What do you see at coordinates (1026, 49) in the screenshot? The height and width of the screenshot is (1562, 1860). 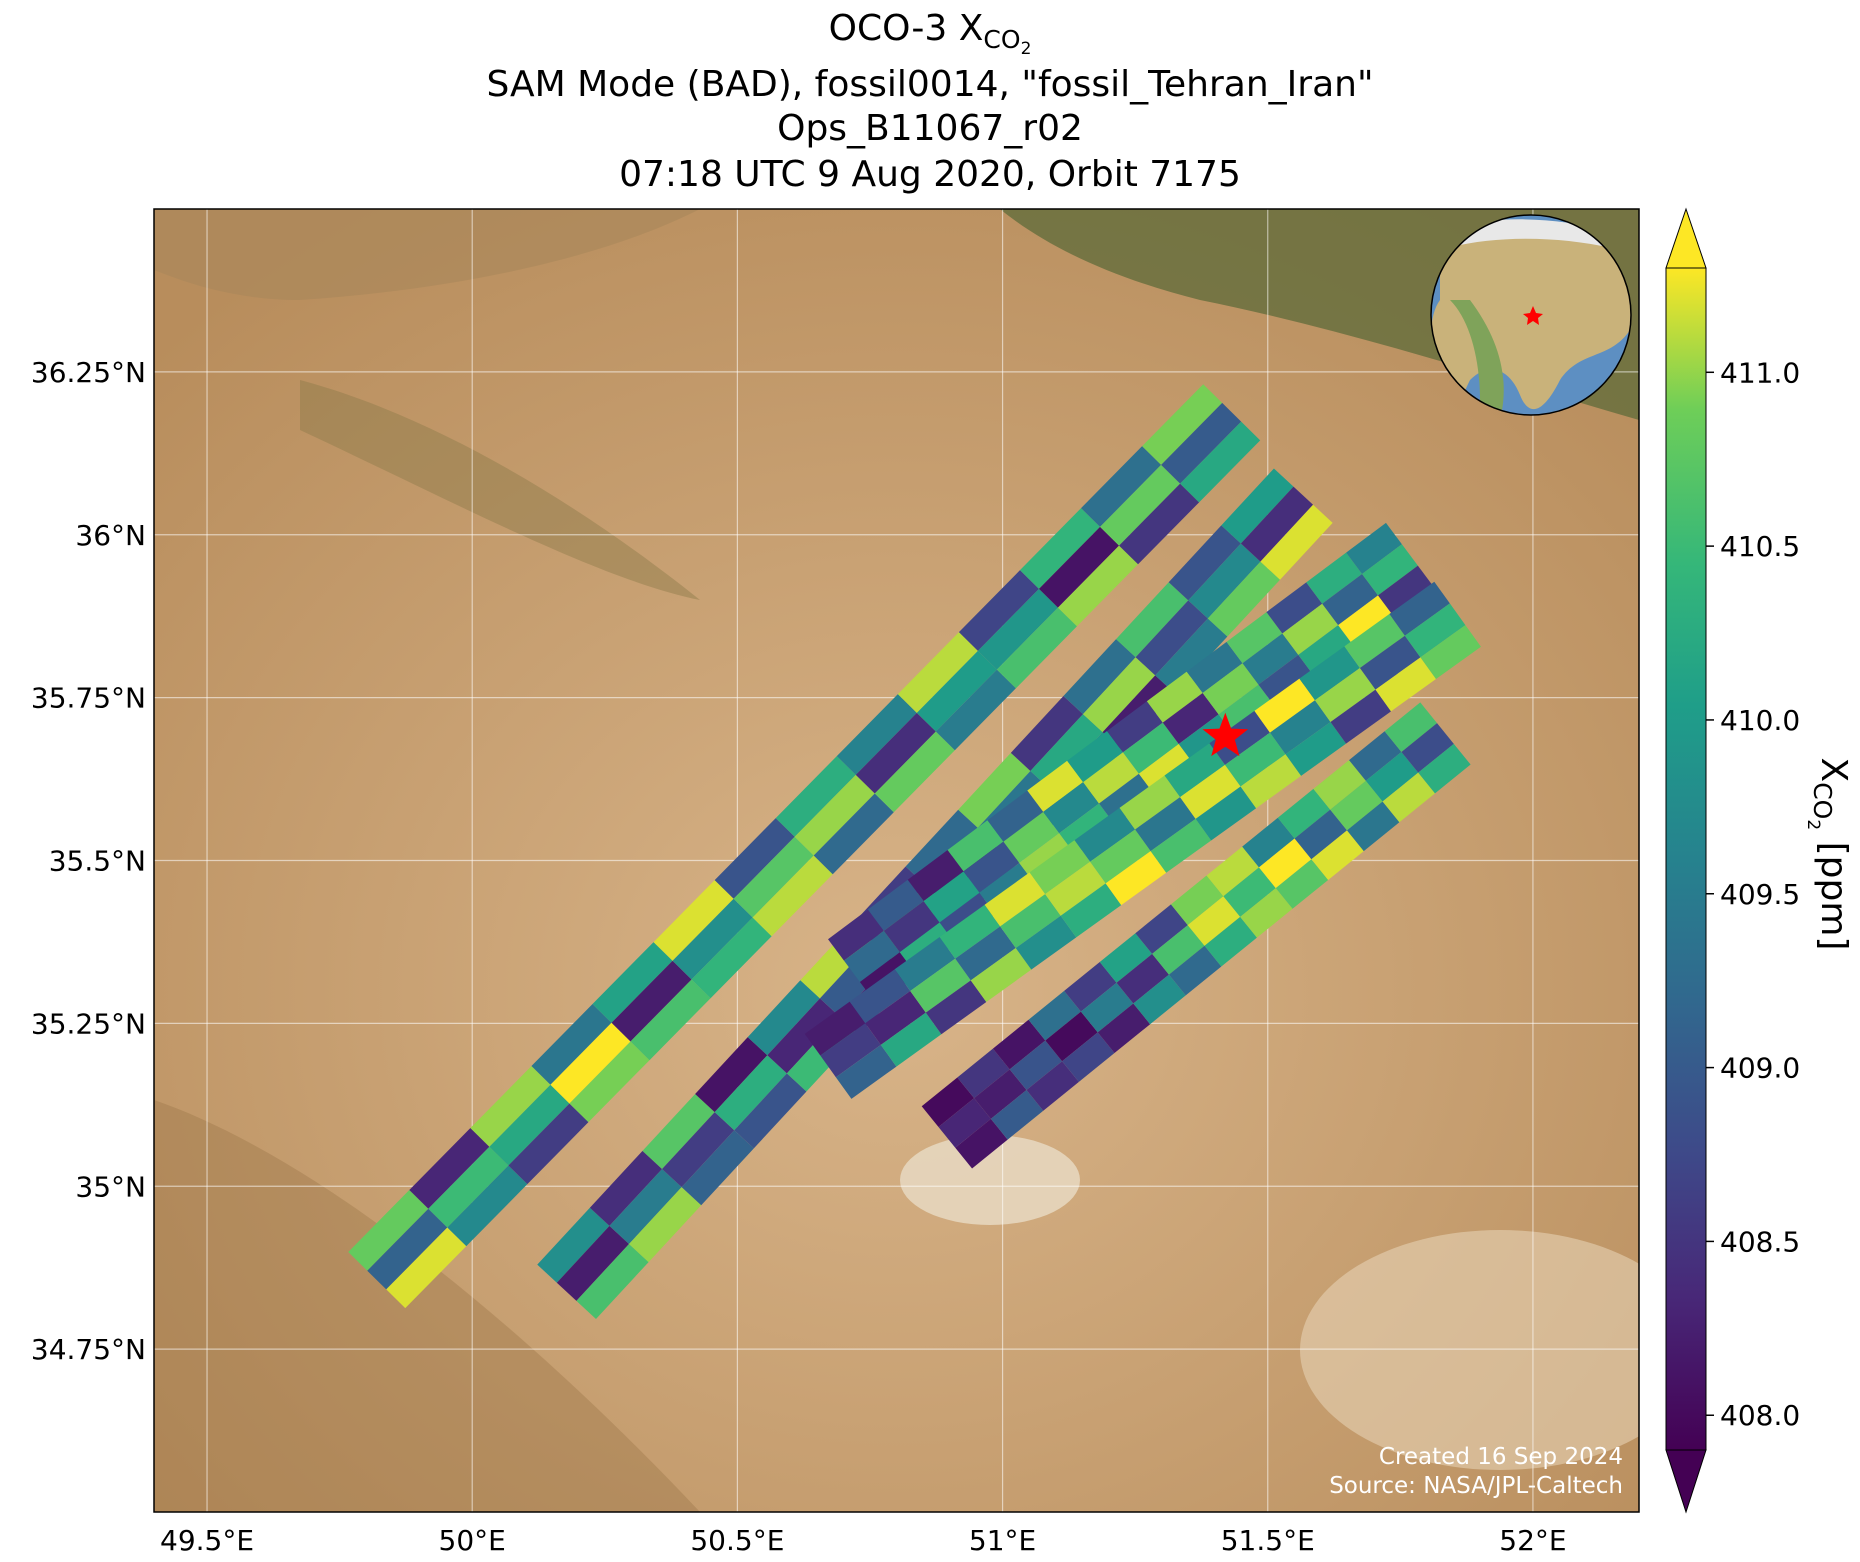 I see `title-subsub: 2` at bounding box center [1026, 49].